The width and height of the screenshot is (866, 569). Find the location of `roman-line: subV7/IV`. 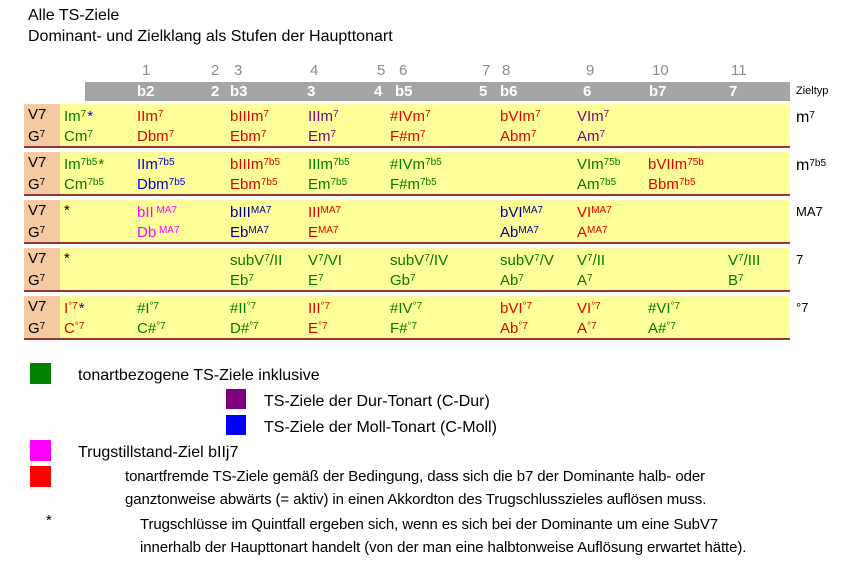

roman-line: subV7/IV is located at coordinates (419, 259).